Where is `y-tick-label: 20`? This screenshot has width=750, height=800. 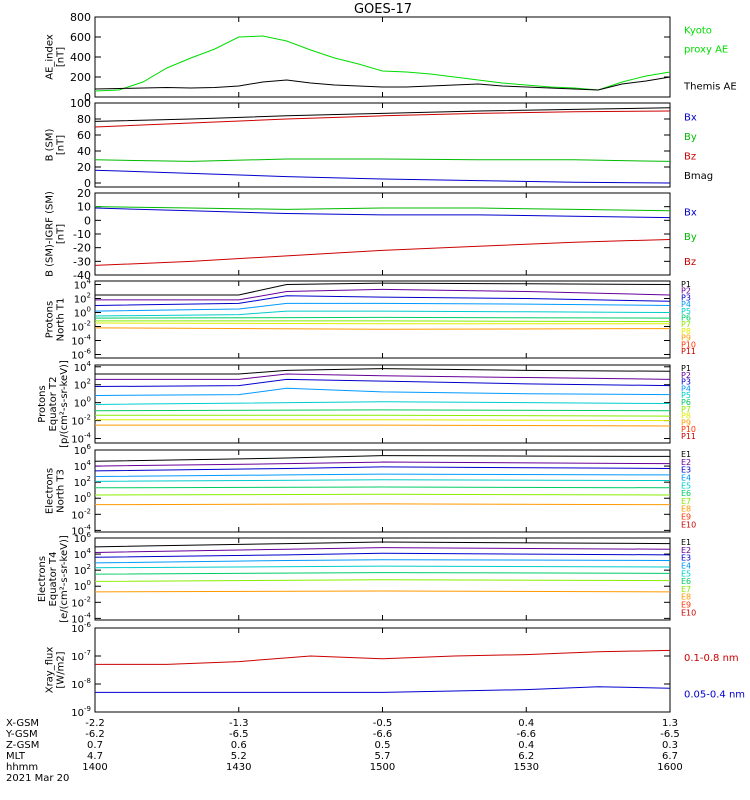
y-tick-label: 20 is located at coordinates (84, 193).